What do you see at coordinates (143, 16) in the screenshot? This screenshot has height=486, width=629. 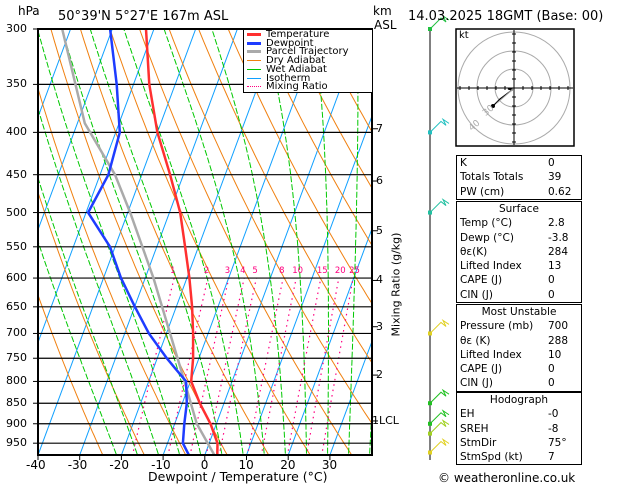 I see `location-title: 50°39'N 5°27'E 167m ASL` at bounding box center [143, 16].